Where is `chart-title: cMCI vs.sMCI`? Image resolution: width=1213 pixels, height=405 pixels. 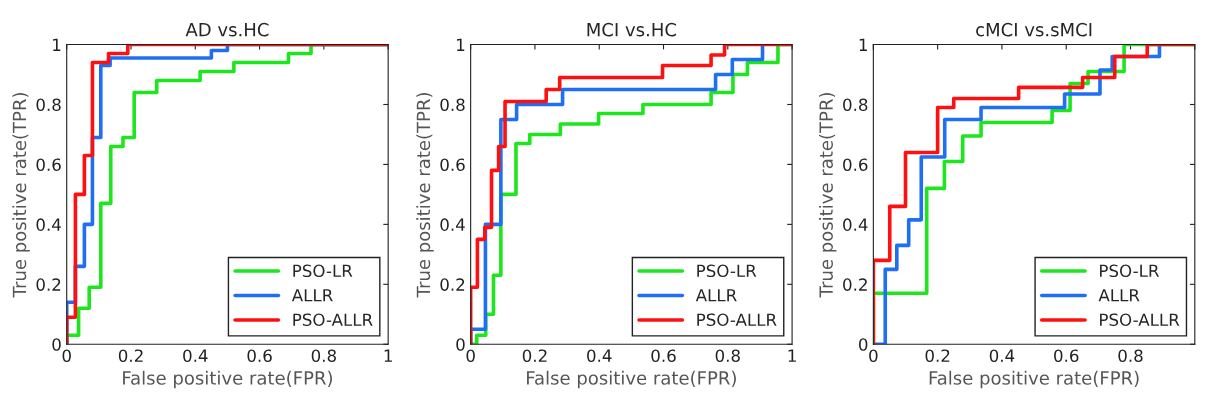 chart-title: cMCI vs.sMCI is located at coordinates (1034, 29).